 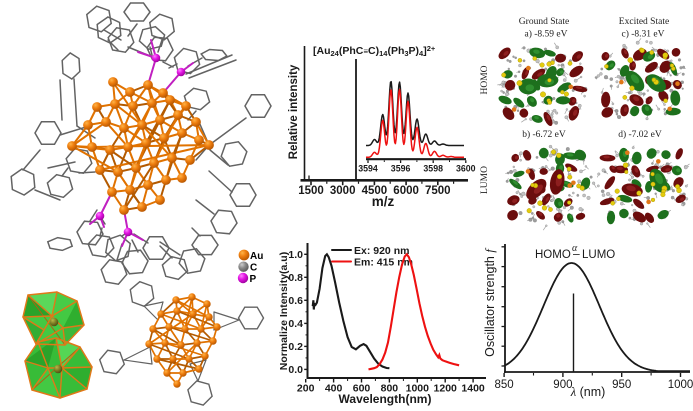 What do you see at coordinates (562, 385) in the screenshot?
I see `svg-text: 900` at bounding box center [562, 385].